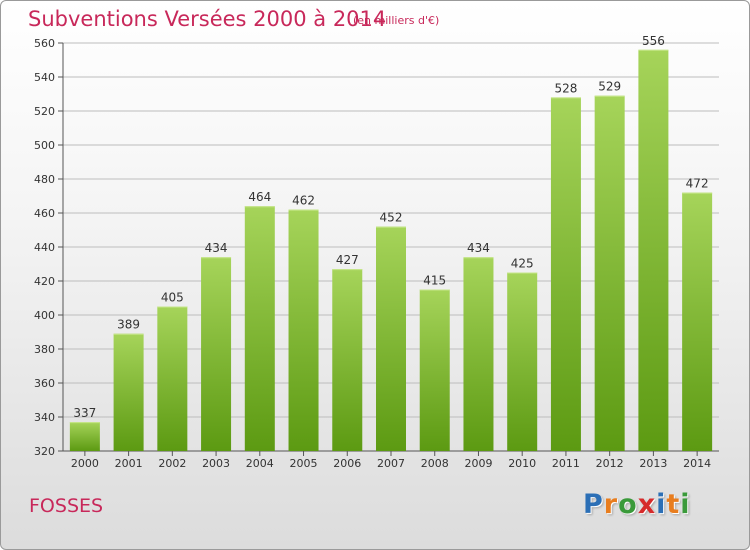  Describe the element at coordinates (593, 504) in the screenshot. I see `logo-letter: P` at that location.